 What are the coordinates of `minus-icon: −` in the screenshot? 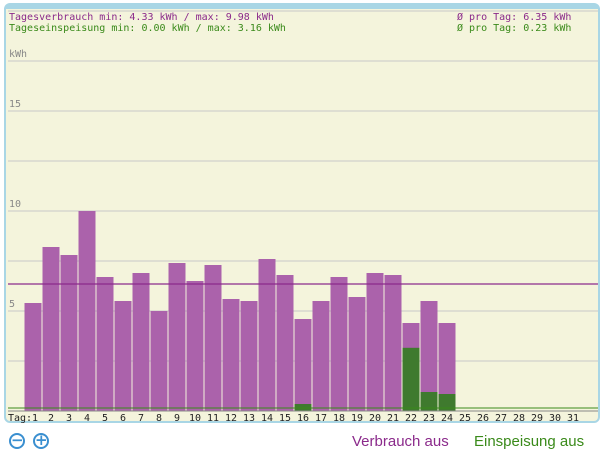 It's located at (17, 440).